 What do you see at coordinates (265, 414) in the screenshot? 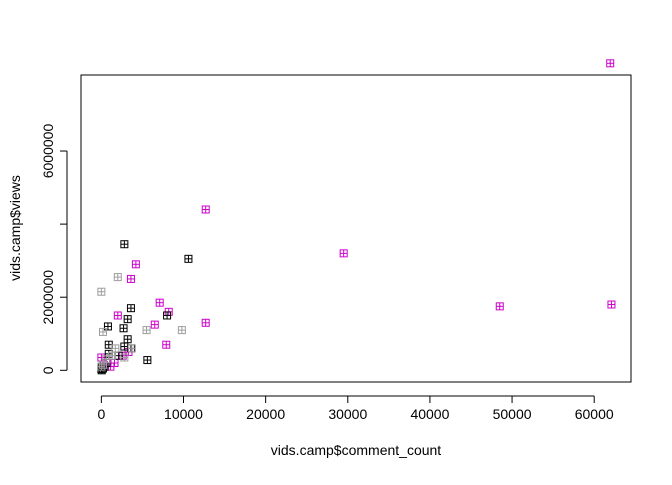
I see `x-tick-label: 20000` at bounding box center [265, 414].